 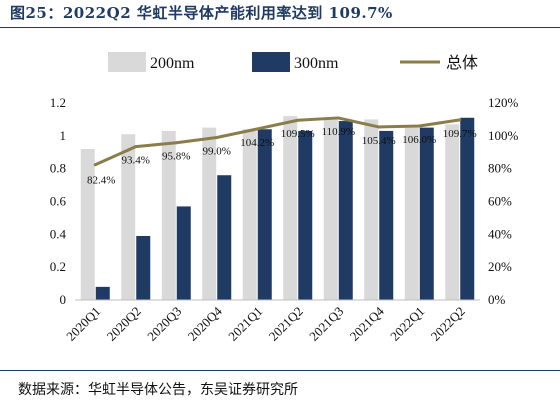 I want to click on x-tick-label: 2022Q2, so click(x=448, y=324).